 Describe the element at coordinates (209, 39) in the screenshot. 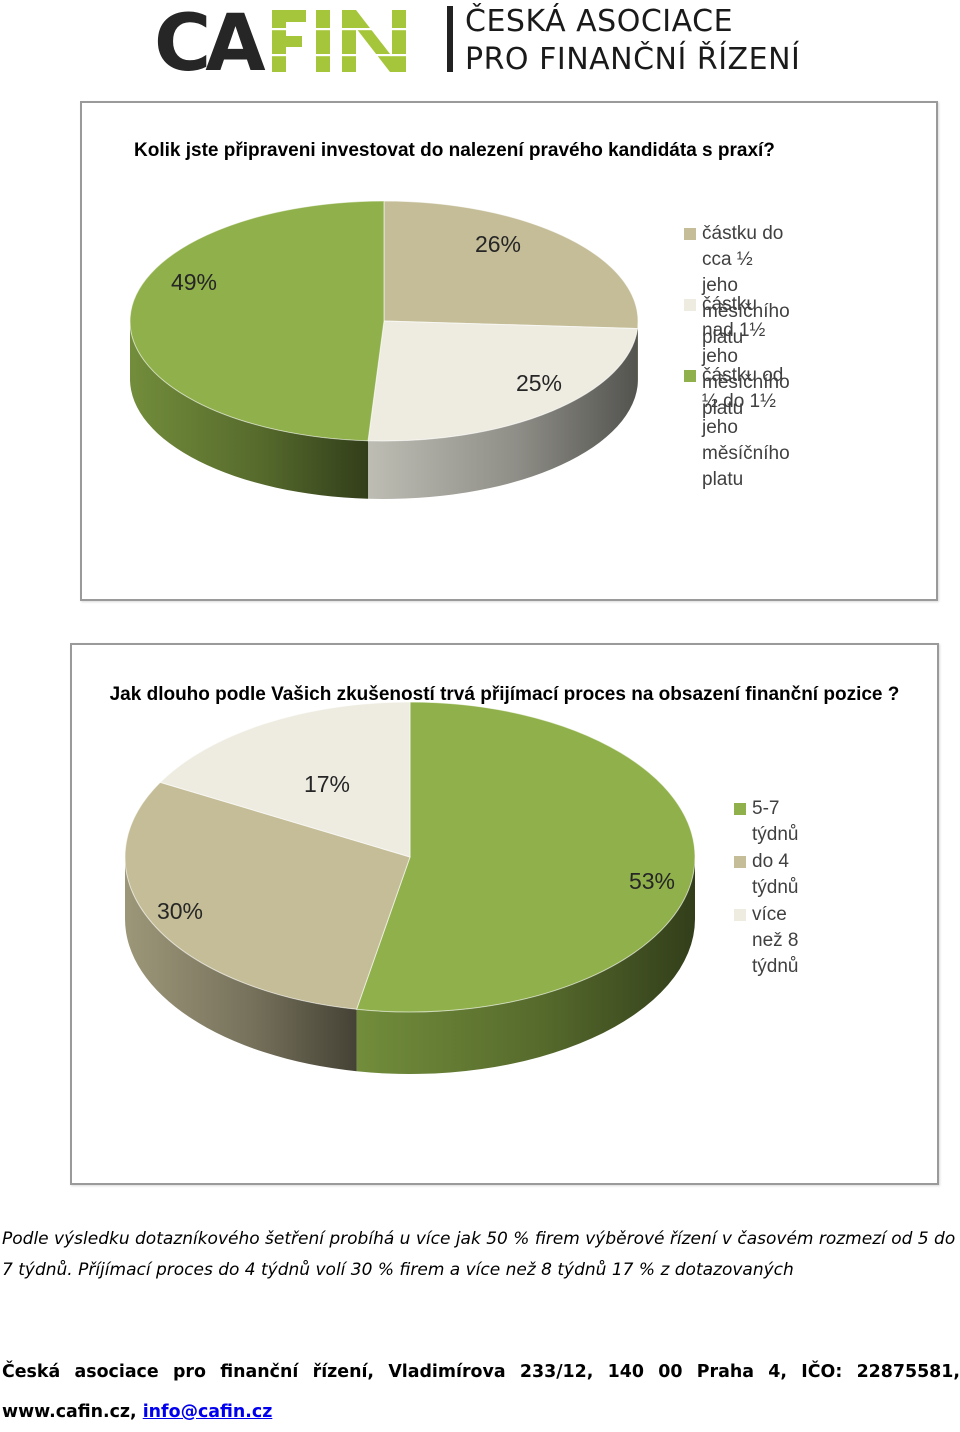

I see `svg-text: CA` at that location.